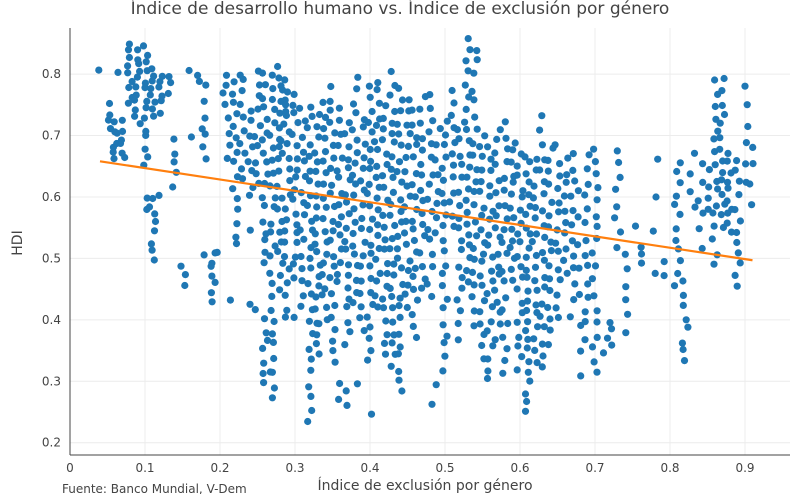 The height and width of the screenshot is (494, 800). Describe the element at coordinates (444, 468) in the screenshot. I see `x-tick-label: 0.5` at that location.